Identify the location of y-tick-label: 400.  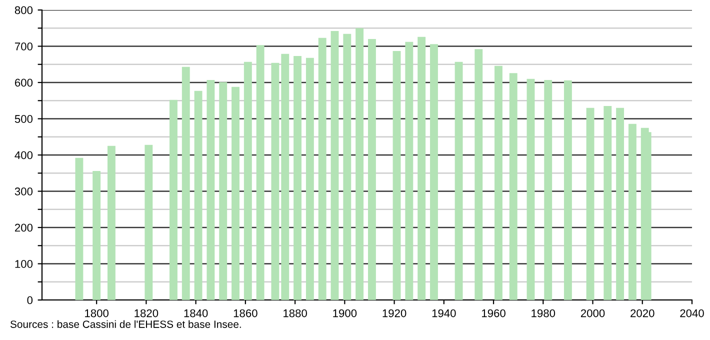
(23, 155).